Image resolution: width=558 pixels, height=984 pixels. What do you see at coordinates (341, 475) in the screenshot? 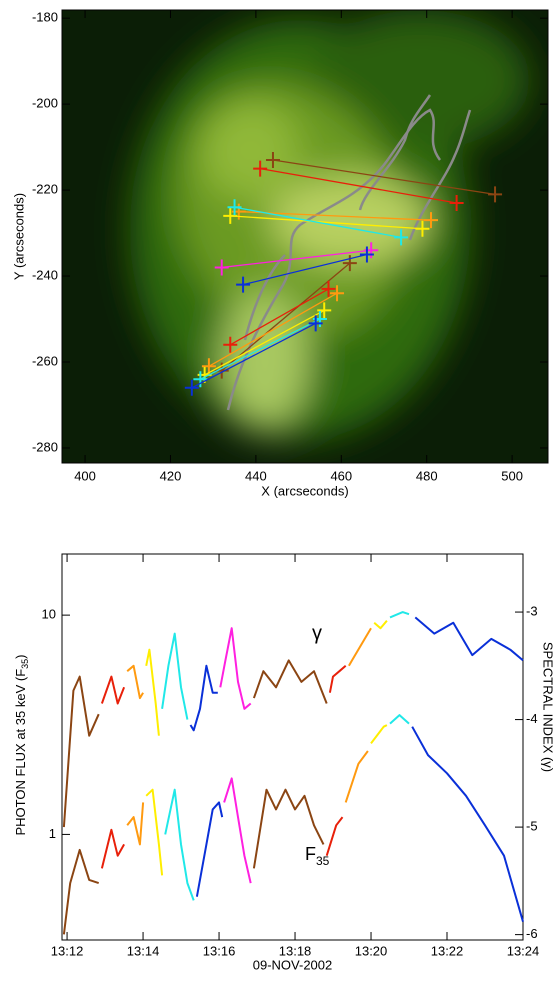
I see `x-tick-label: 460` at bounding box center [341, 475].